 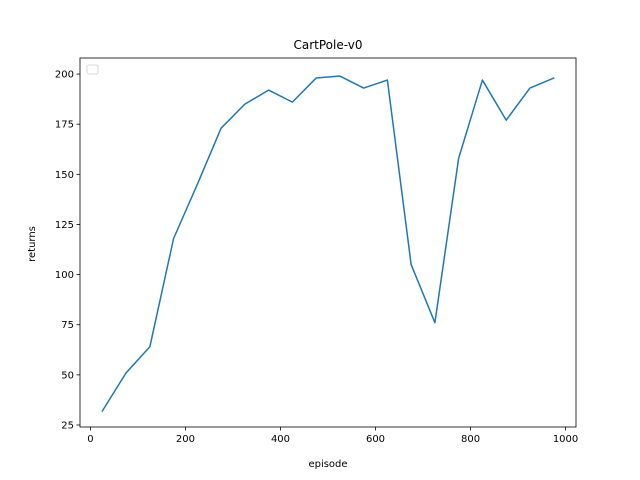 What do you see at coordinates (375, 439) in the screenshot?
I see `x-tick-label: 600` at bounding box center [375, 439].